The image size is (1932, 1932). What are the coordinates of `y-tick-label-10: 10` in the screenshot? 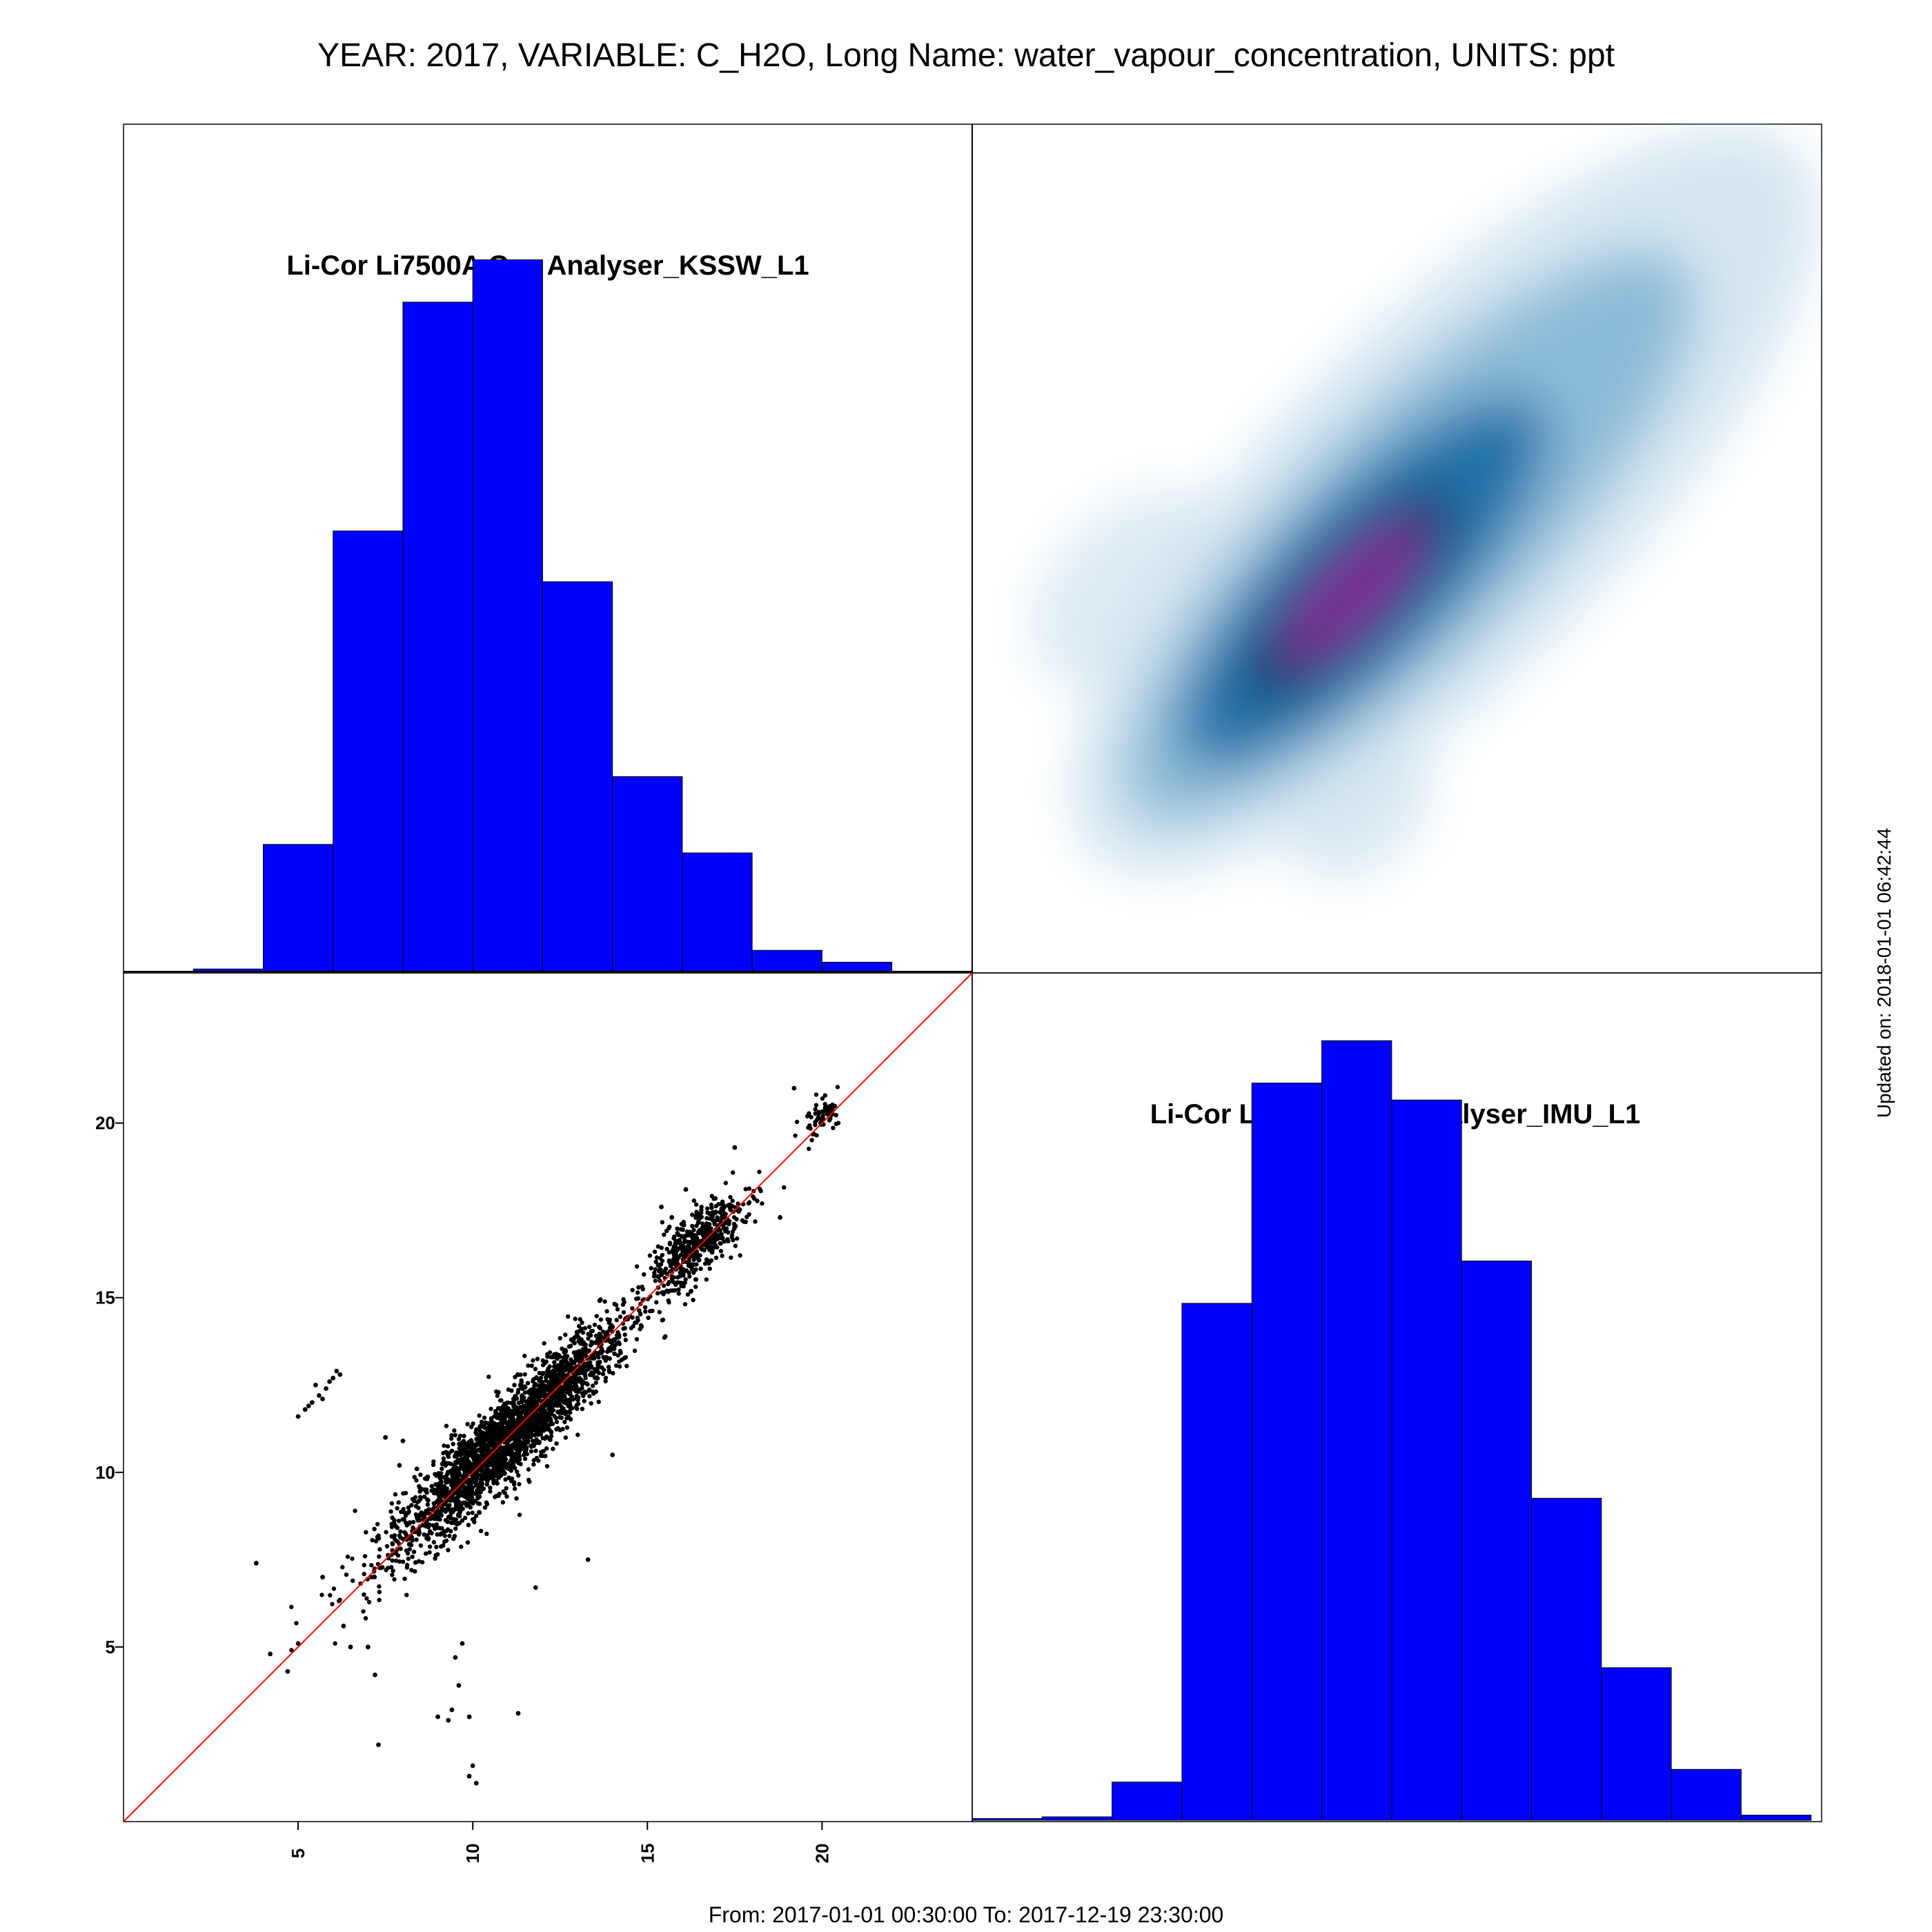 It's located at (105, 1472).